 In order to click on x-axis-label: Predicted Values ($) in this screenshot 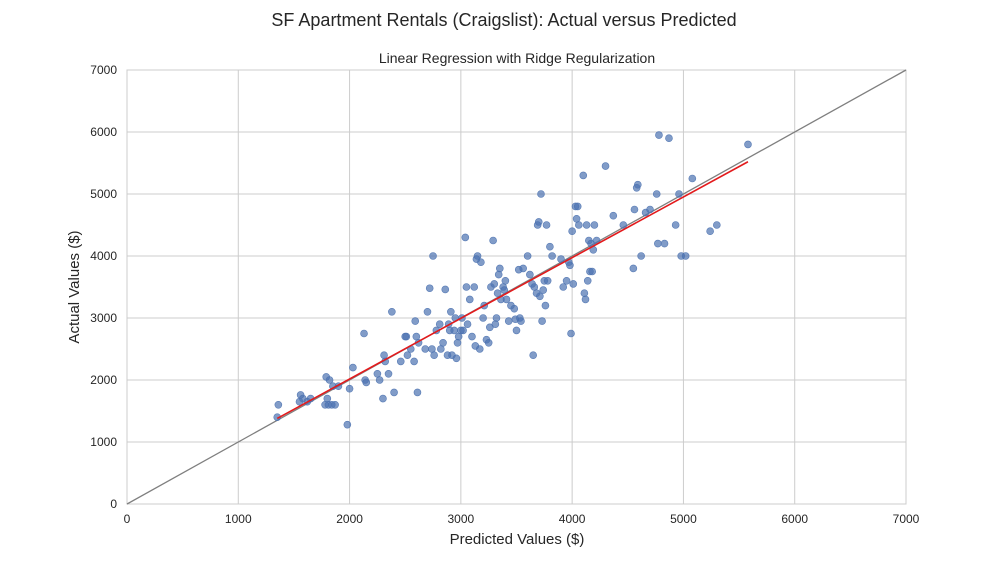, I will do `click(517, 539)`.